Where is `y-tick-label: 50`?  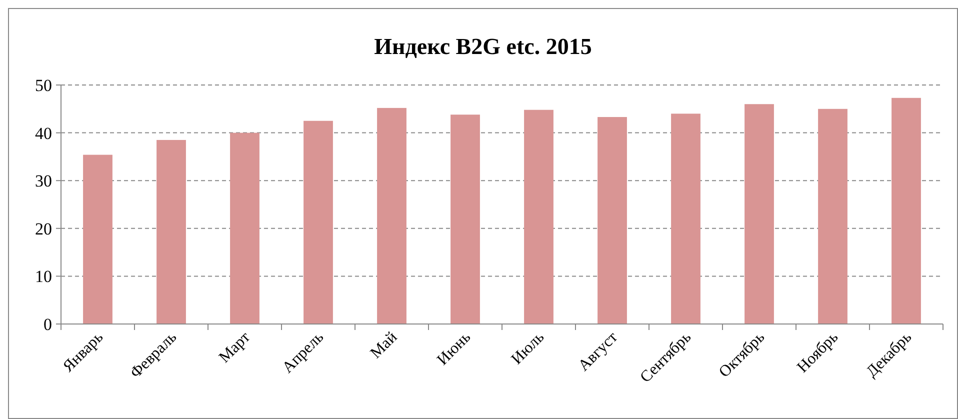 y-tick-label: 50 is located at coordinates (43, 85).